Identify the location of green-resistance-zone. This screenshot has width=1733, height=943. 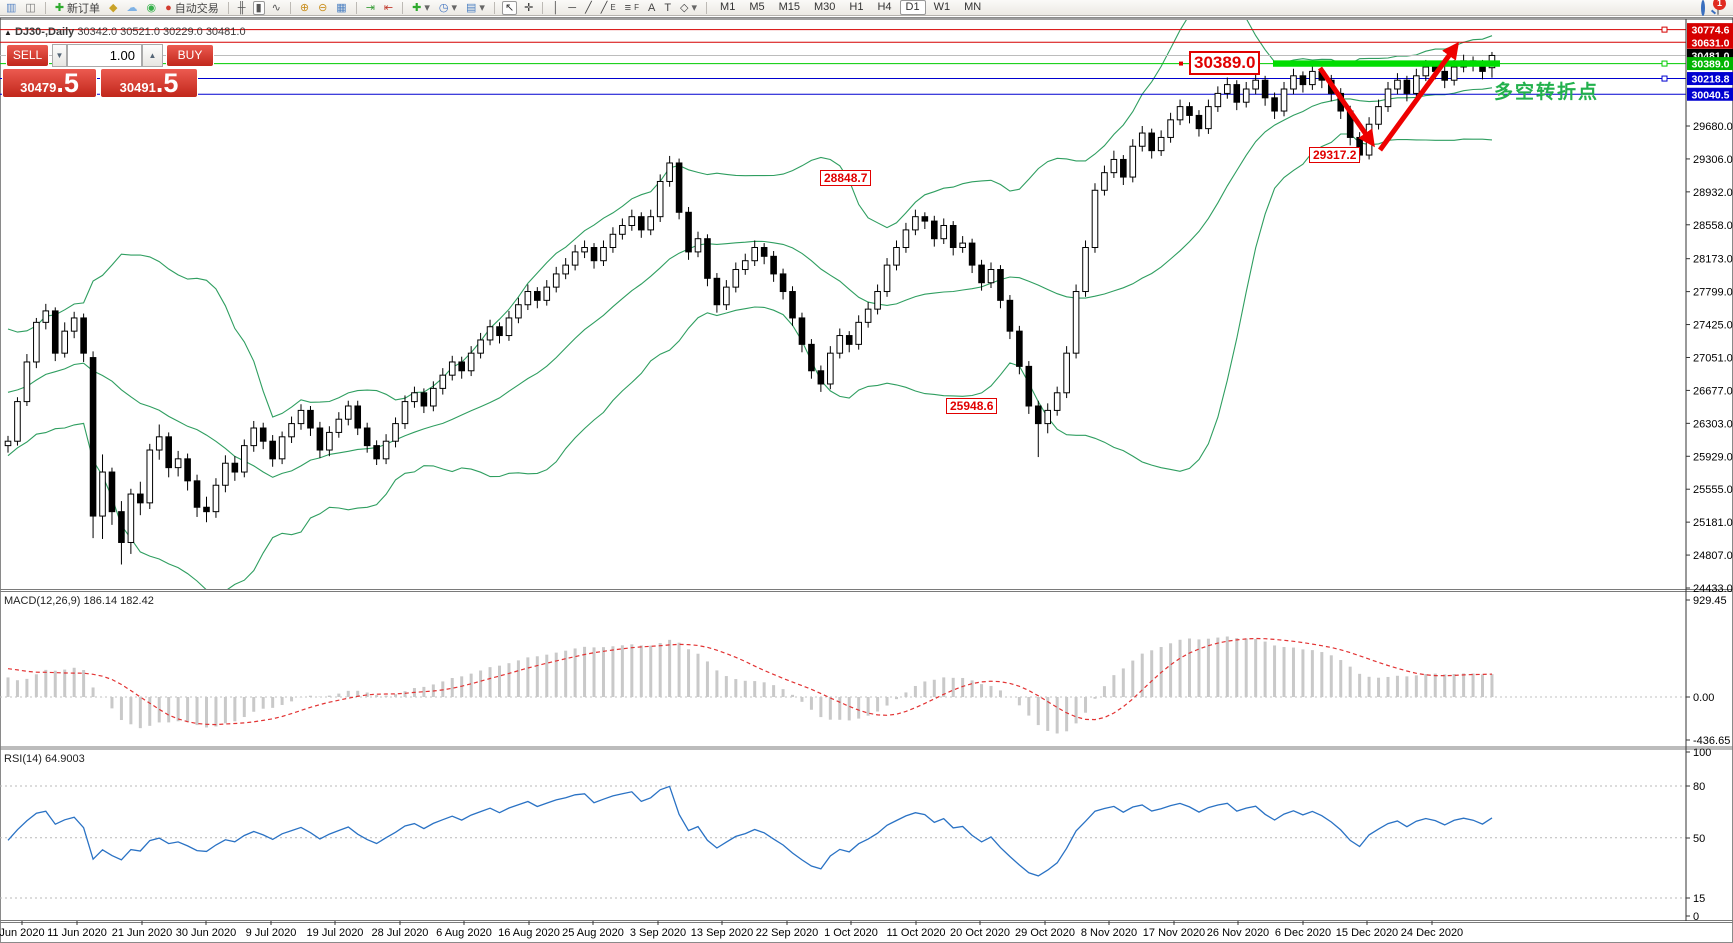
(1386, 63).